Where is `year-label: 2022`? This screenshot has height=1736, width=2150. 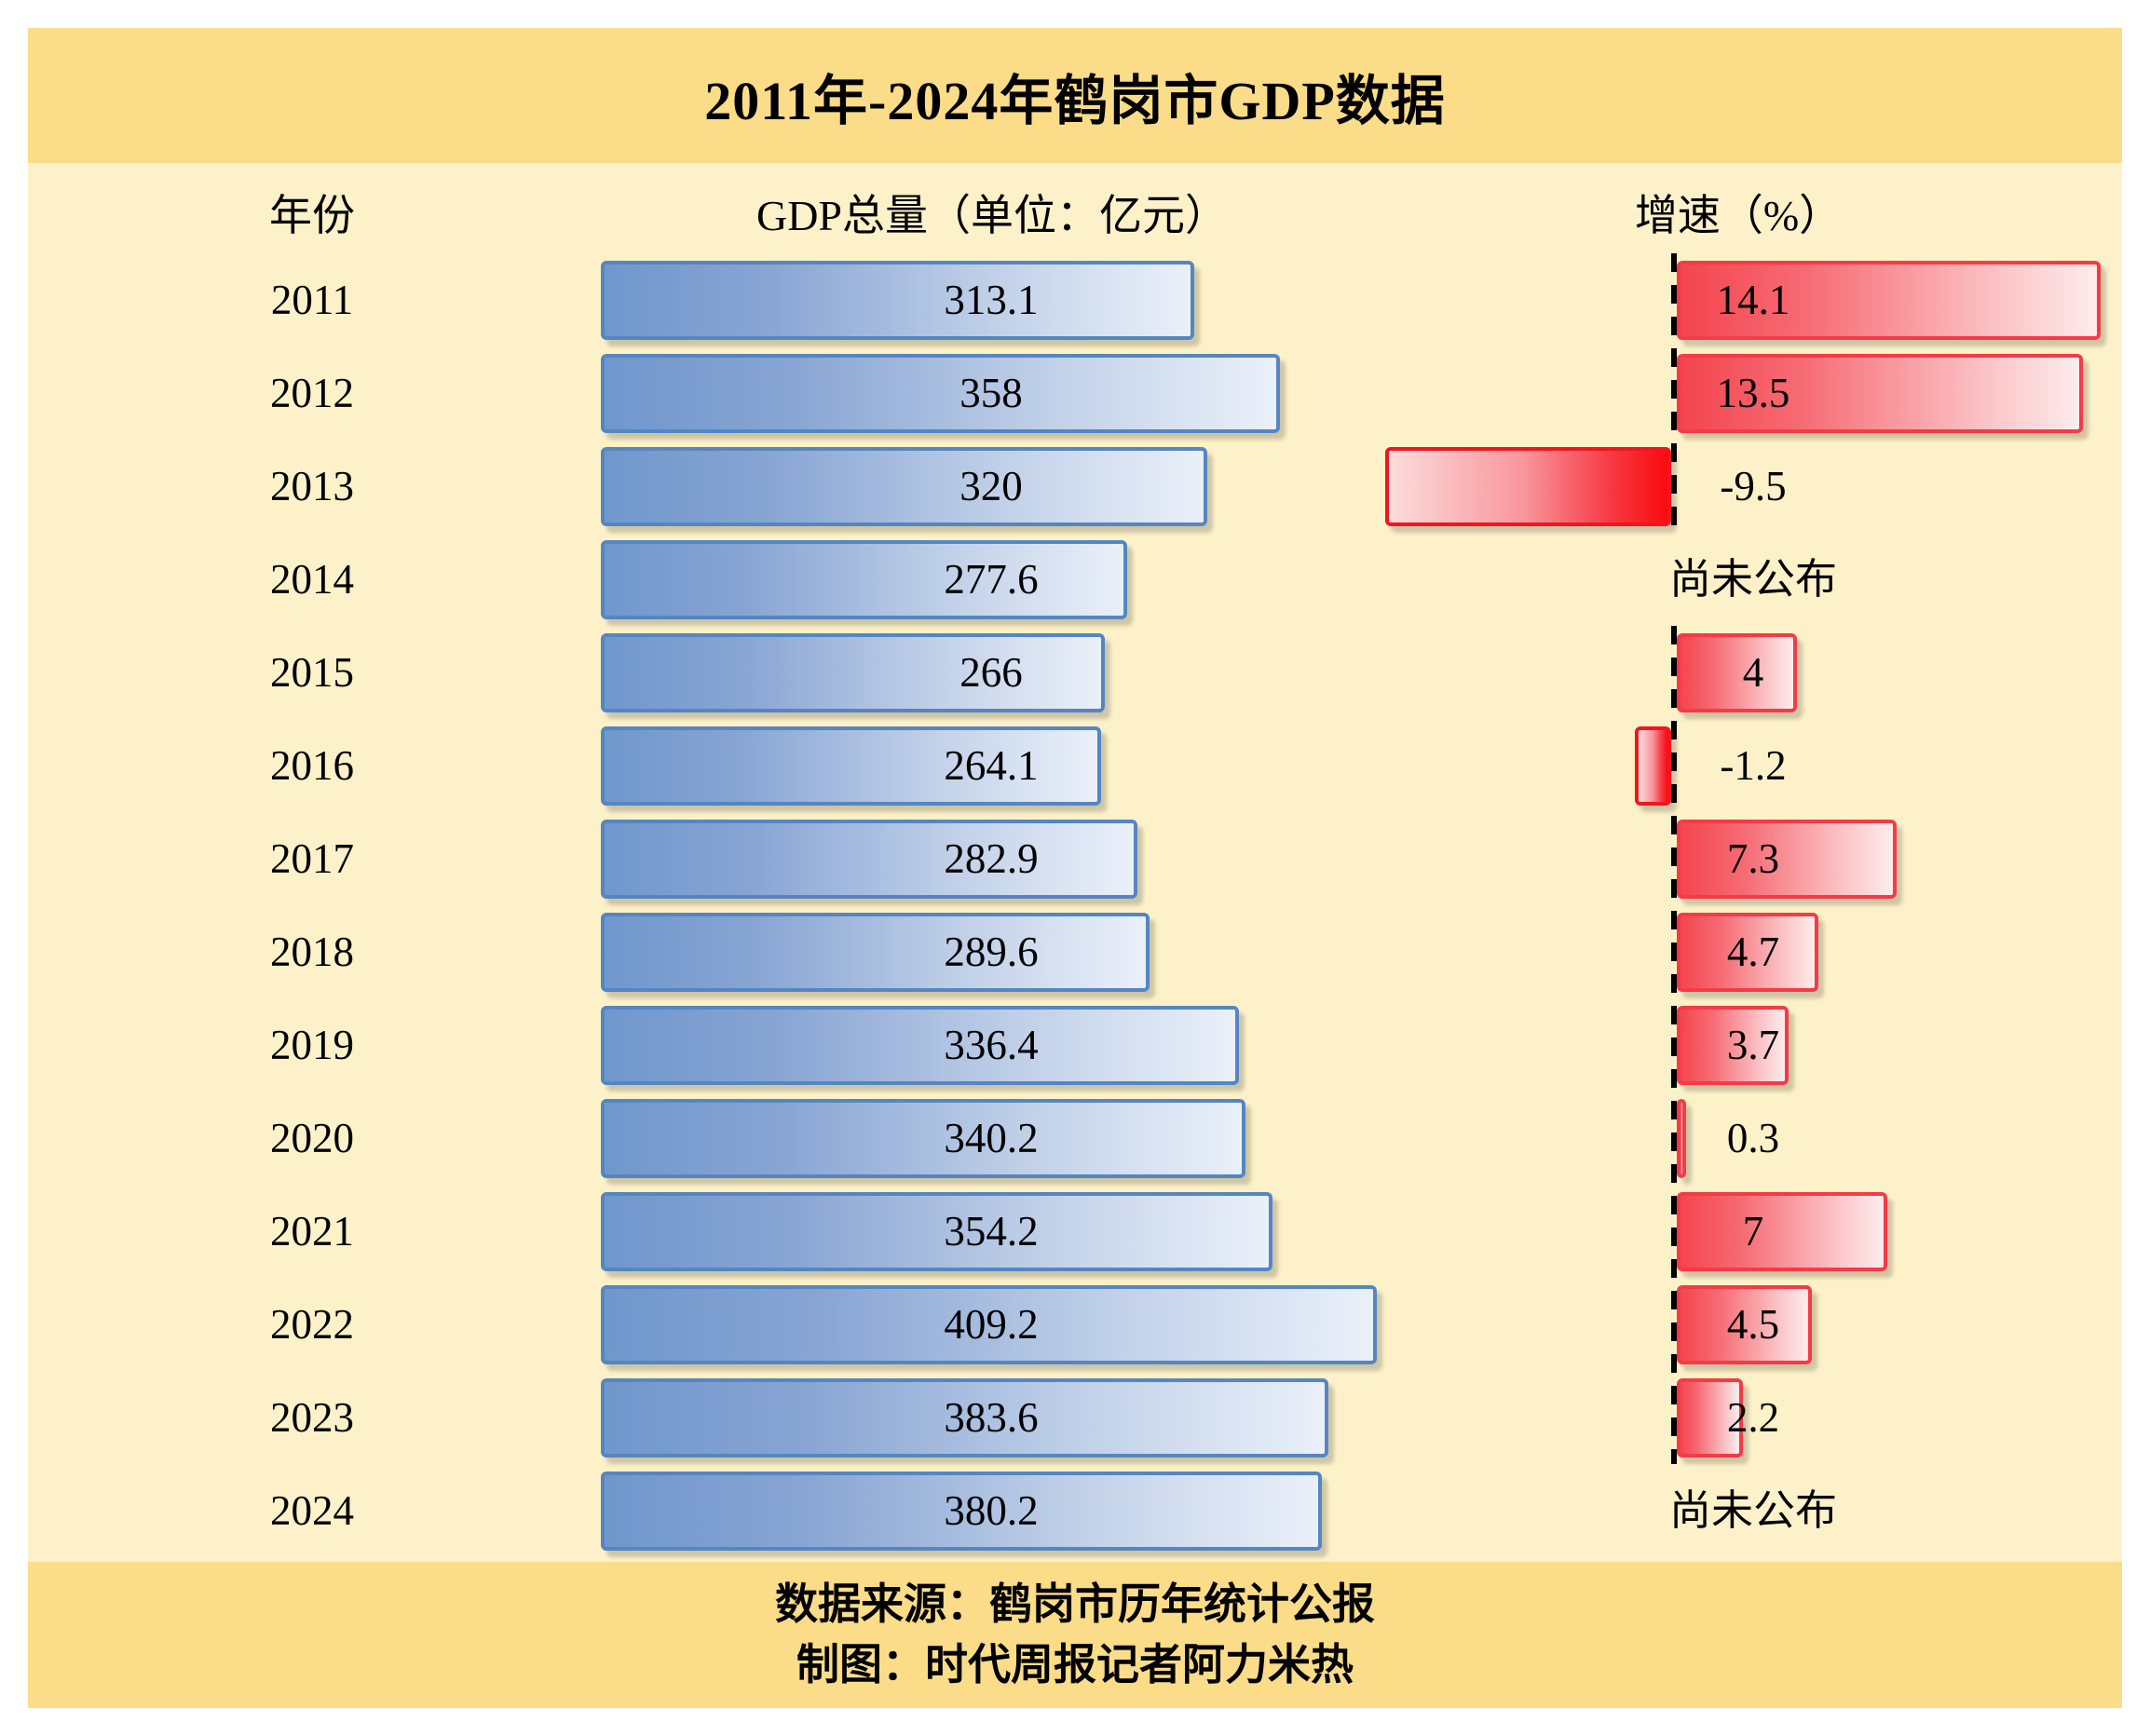 year-label: 2022 is located at coordinates (312, 1324).